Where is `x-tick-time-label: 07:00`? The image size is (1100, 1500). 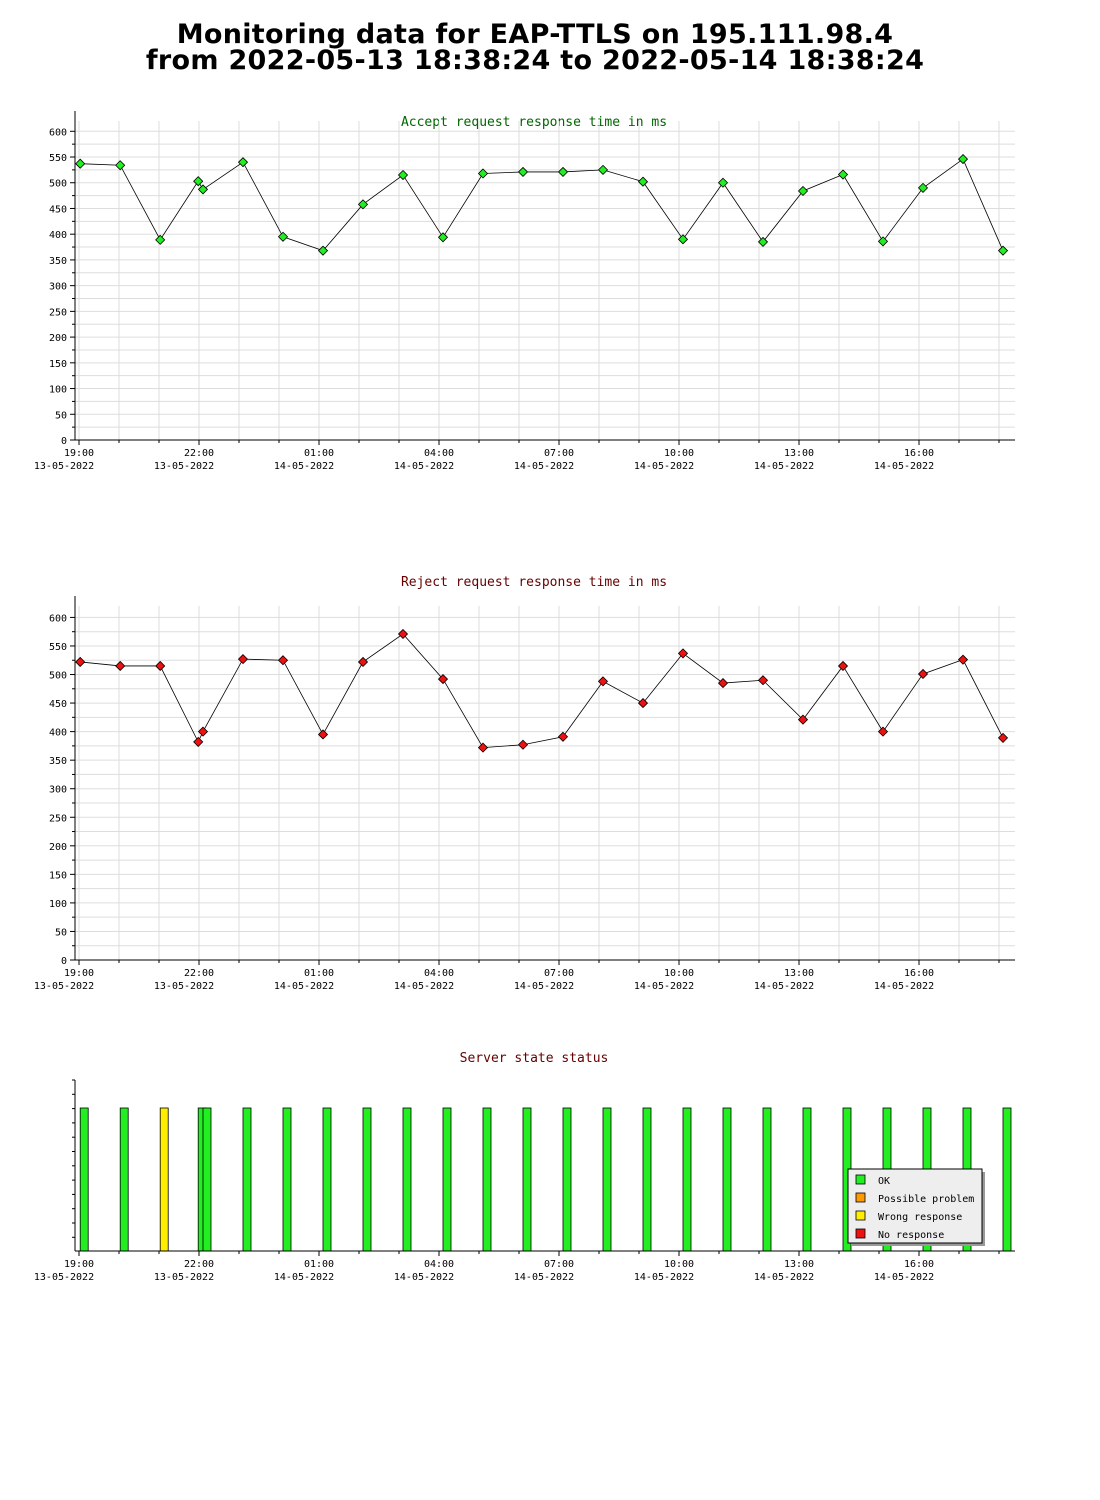 x-tick-time-label: 07:00 is located at coordinates (559, 453).